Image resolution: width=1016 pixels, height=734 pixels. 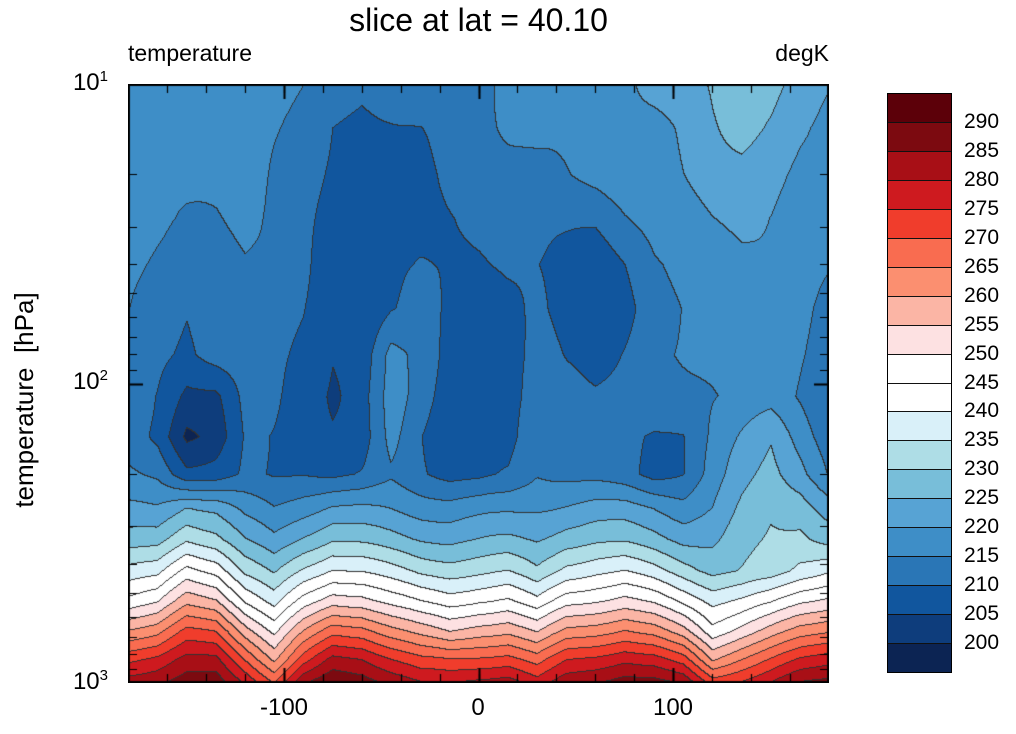 I want to click on x-tick-label-100: 100, so click(x=673, y=707).